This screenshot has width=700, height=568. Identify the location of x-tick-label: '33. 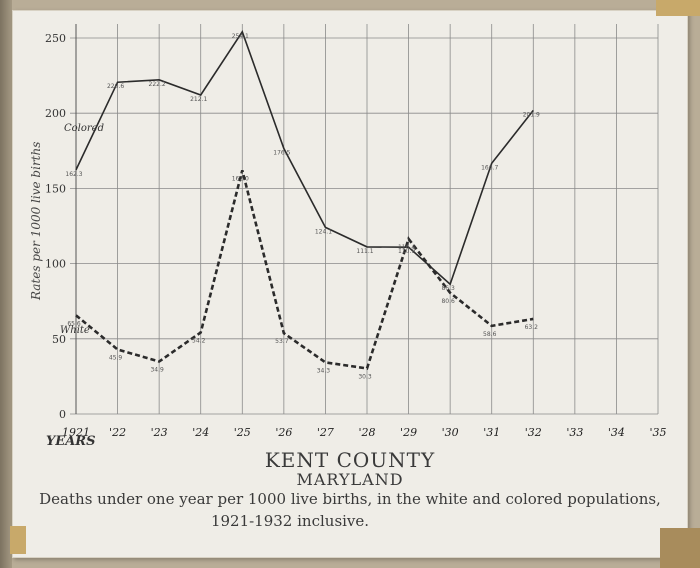
(574, 432).